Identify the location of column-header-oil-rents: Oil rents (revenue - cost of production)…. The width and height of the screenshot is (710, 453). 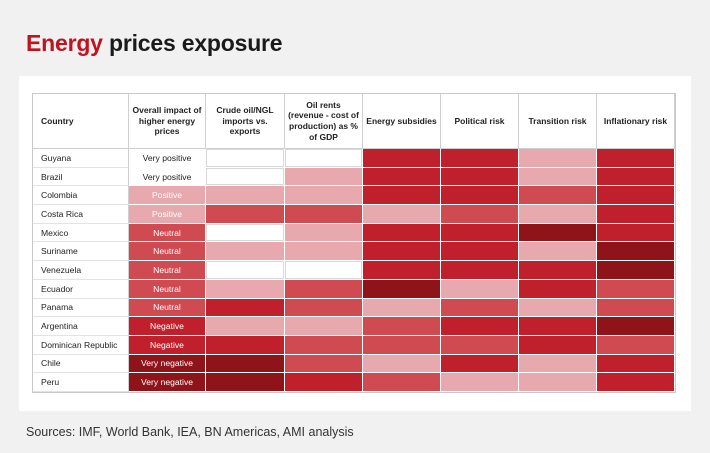
(324, 121).